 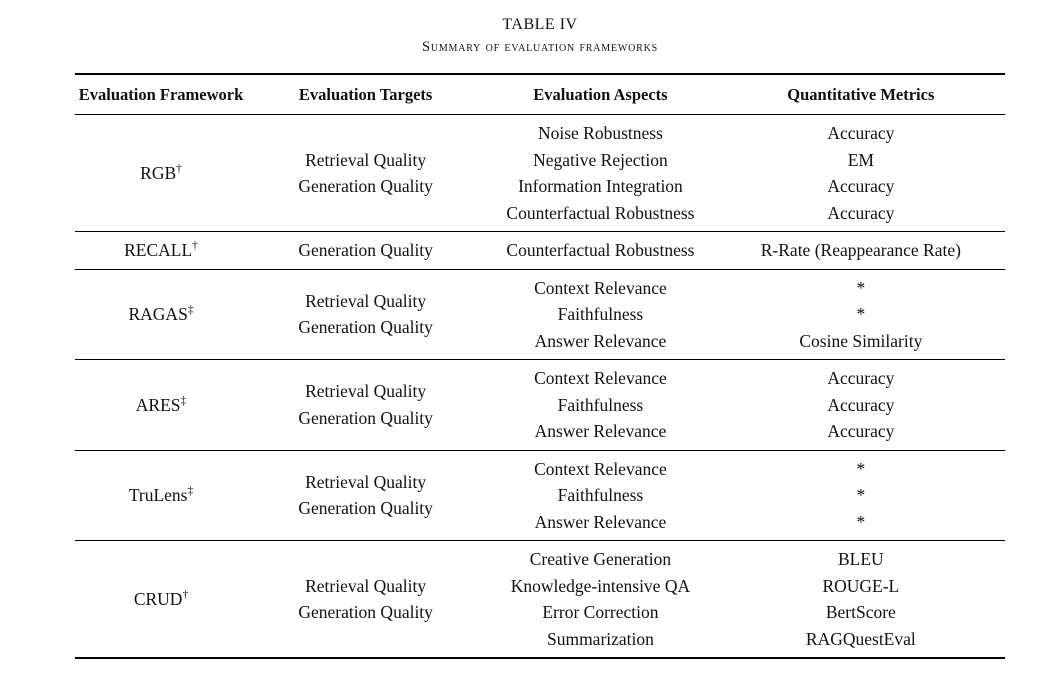 I want to click on targets-cell: Generation Quality, so click(x=365, y=251).